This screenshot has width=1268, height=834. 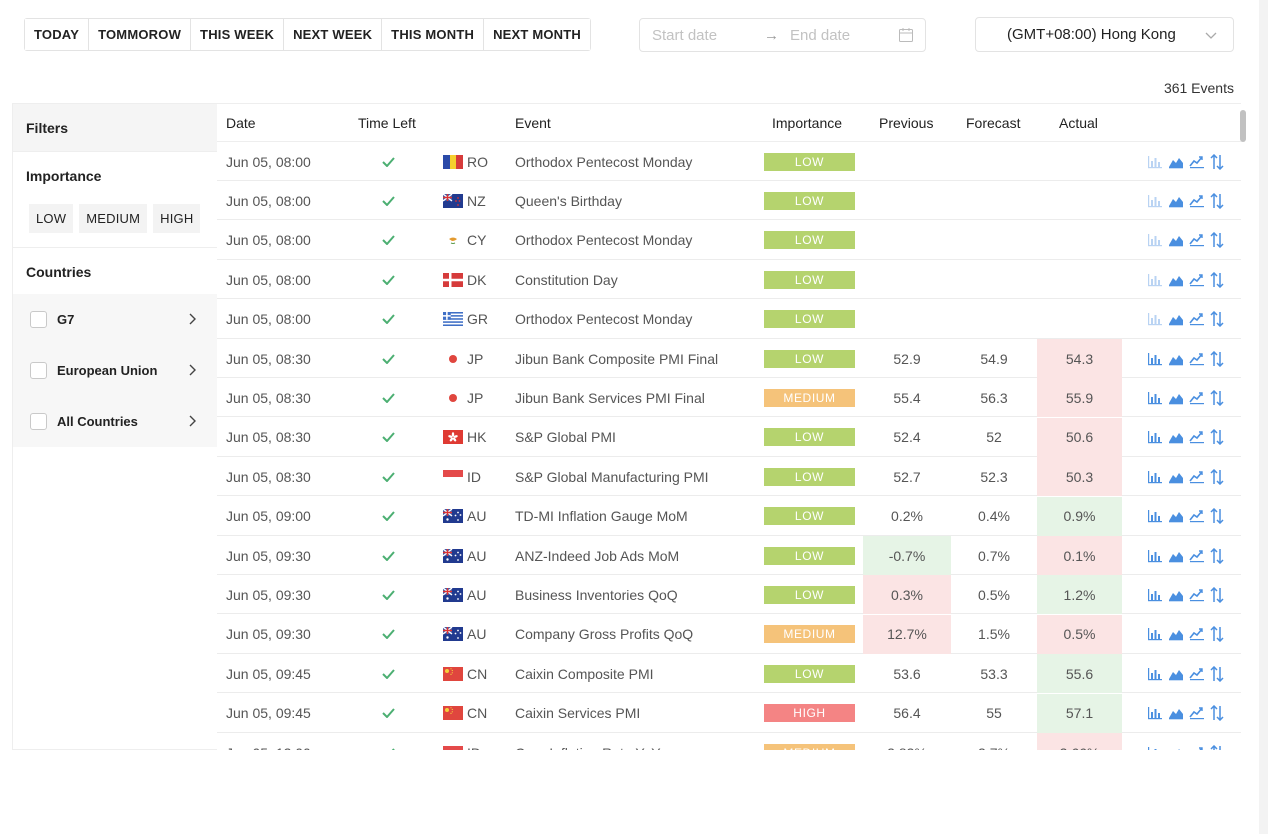 What do you see at coordinates (537, 34) in the screenshot?
I see `range-next-month-button: NEXT MONTH` at bounding box center [537, 34].